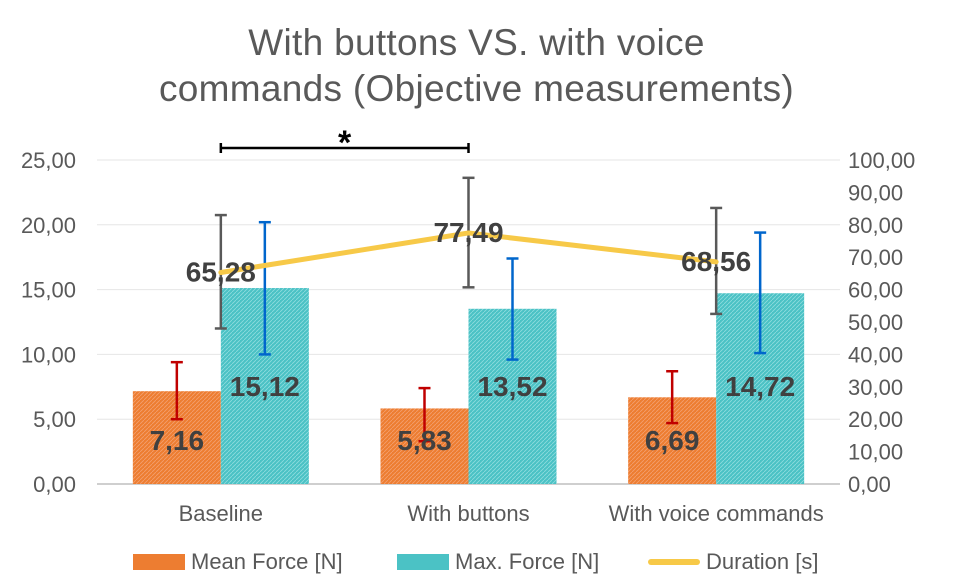 Image resolution: width=953 pixels, height=585 pixels. What do you see at coordinates (875, 354) in the screenshot?
I see `y-right-tick-label: 40,00` at bounding box center [875, 354].